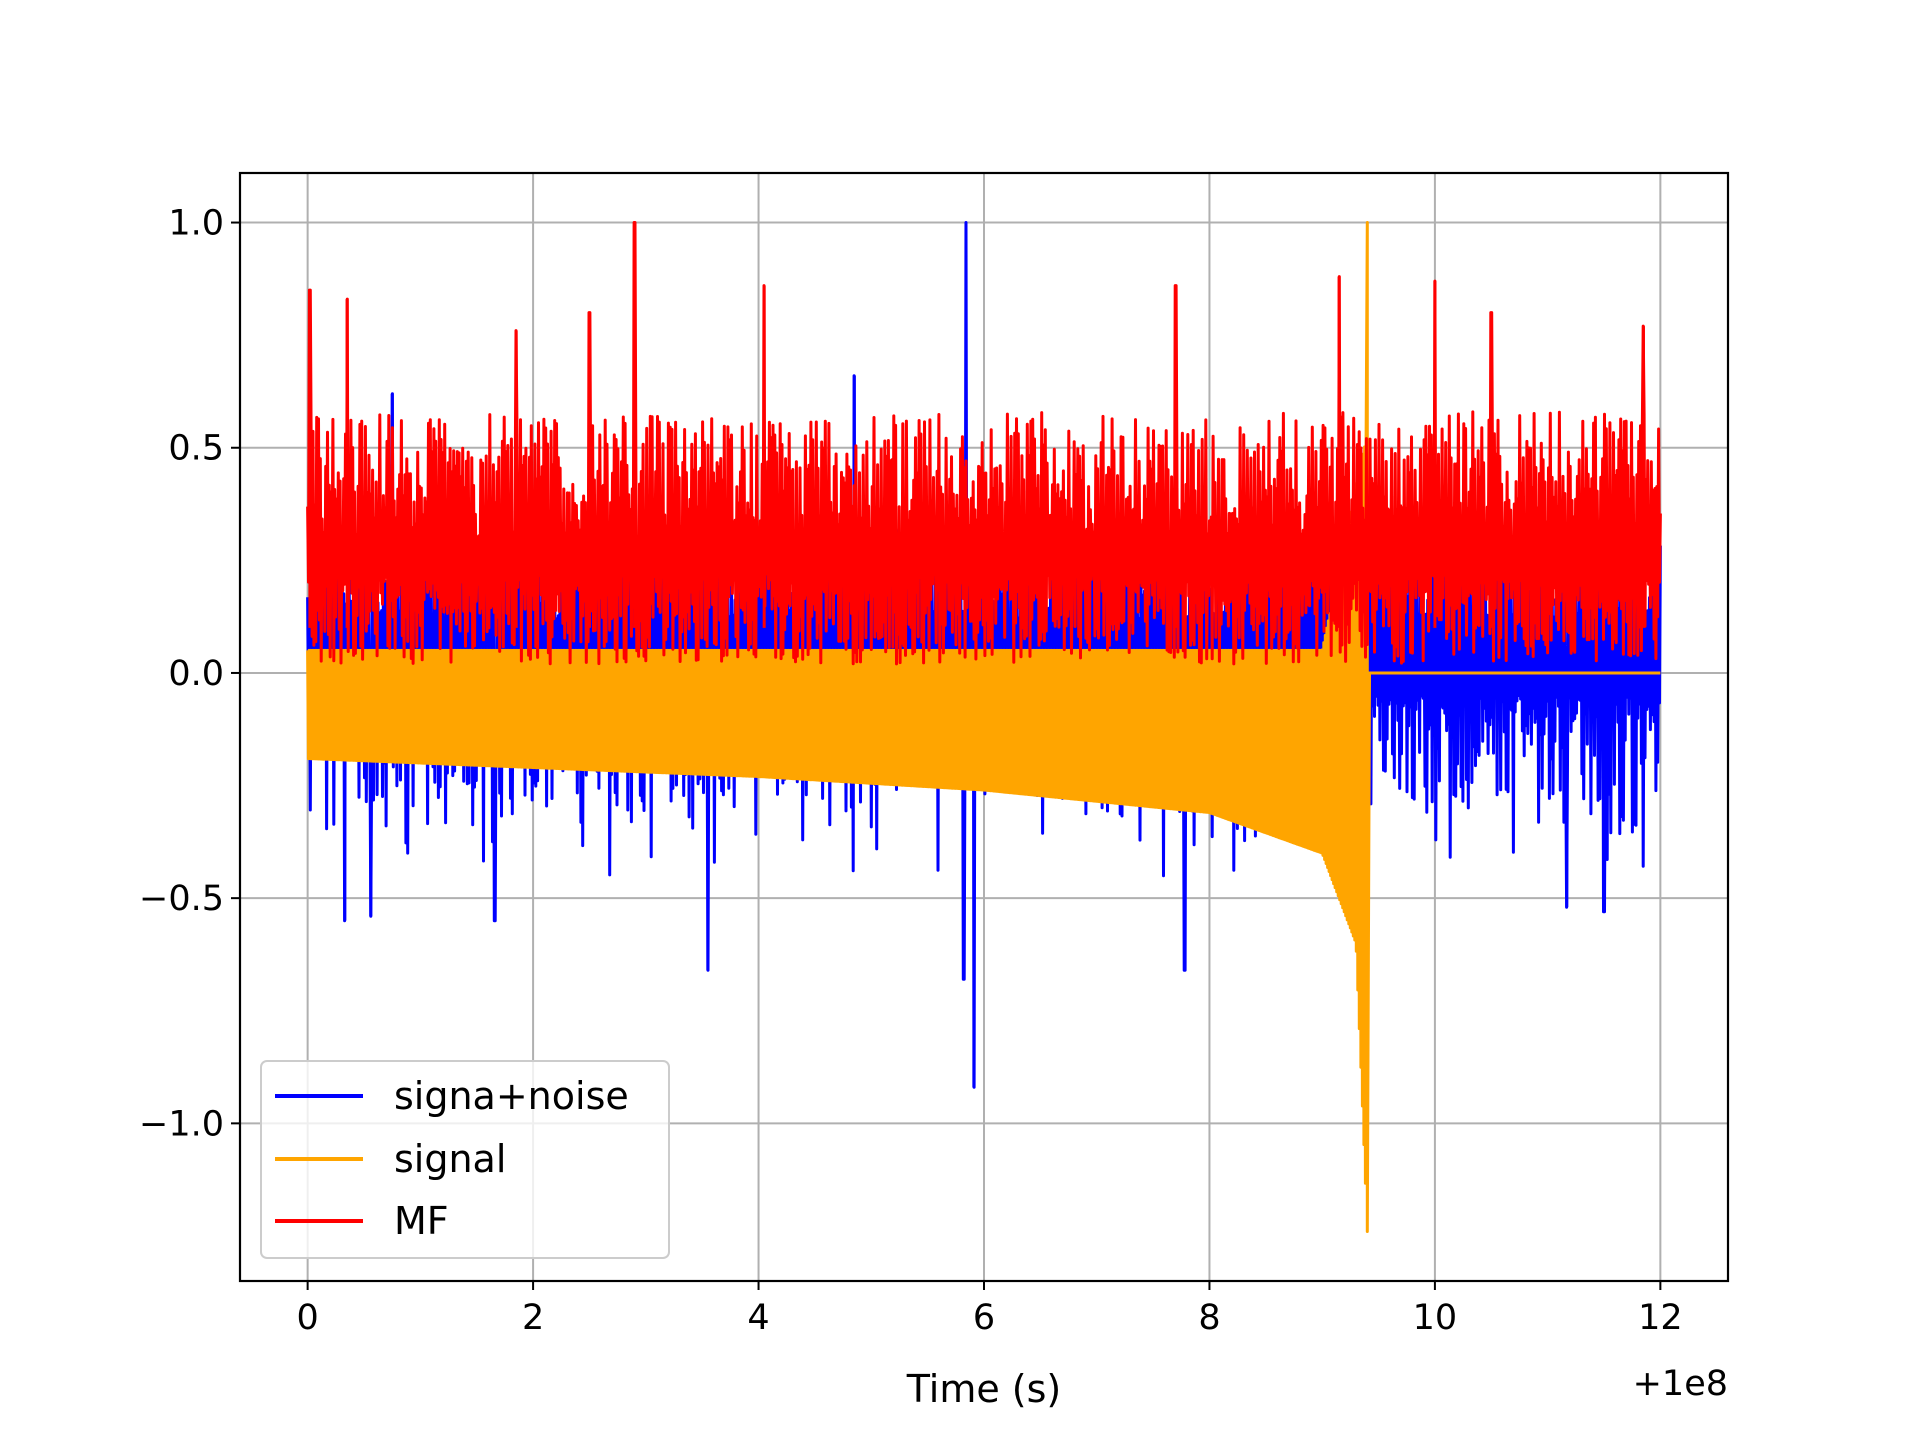 The width and height of the screenshot is (1920, 1440). What do you see at coordinates (1660, 1318) in the screenshot?
I see `x-tick-label: 12` at bounding box center [1660, 1318].